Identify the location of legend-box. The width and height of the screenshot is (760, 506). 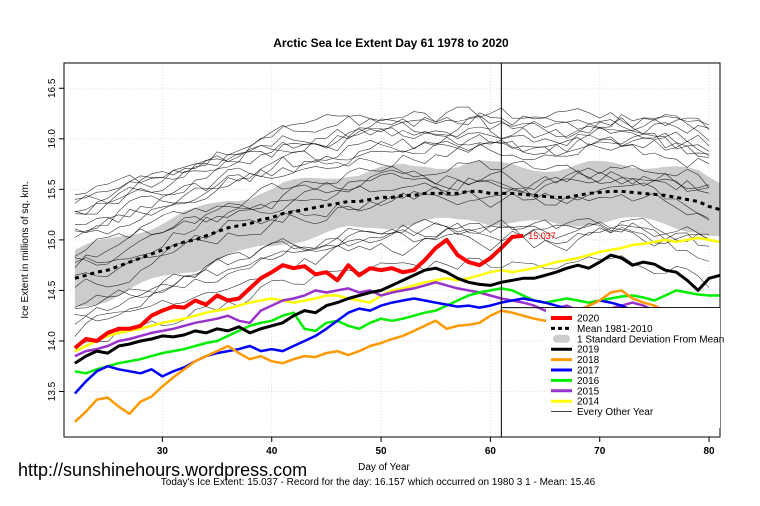
(633, 368).